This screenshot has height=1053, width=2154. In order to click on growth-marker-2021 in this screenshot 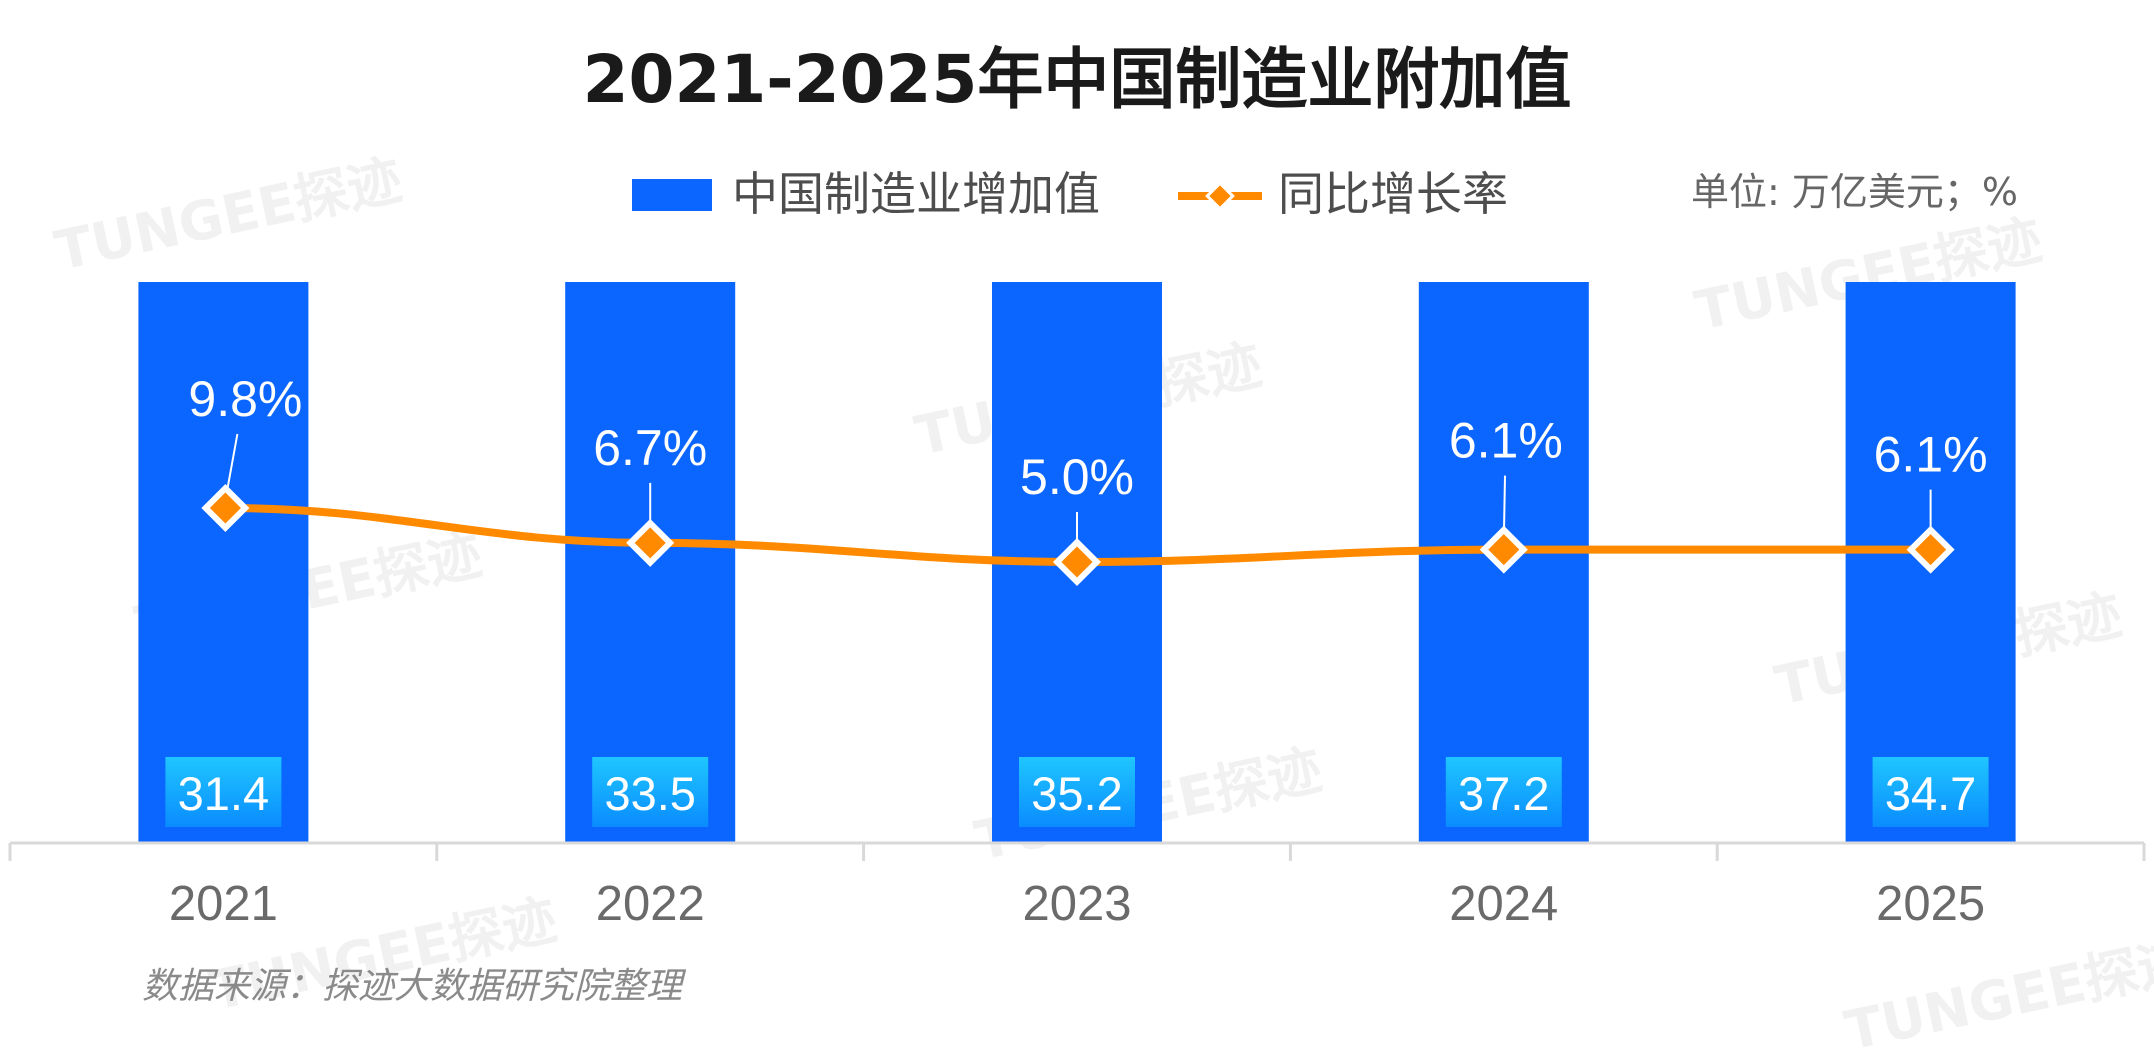, I will do `click(225, 508)`.